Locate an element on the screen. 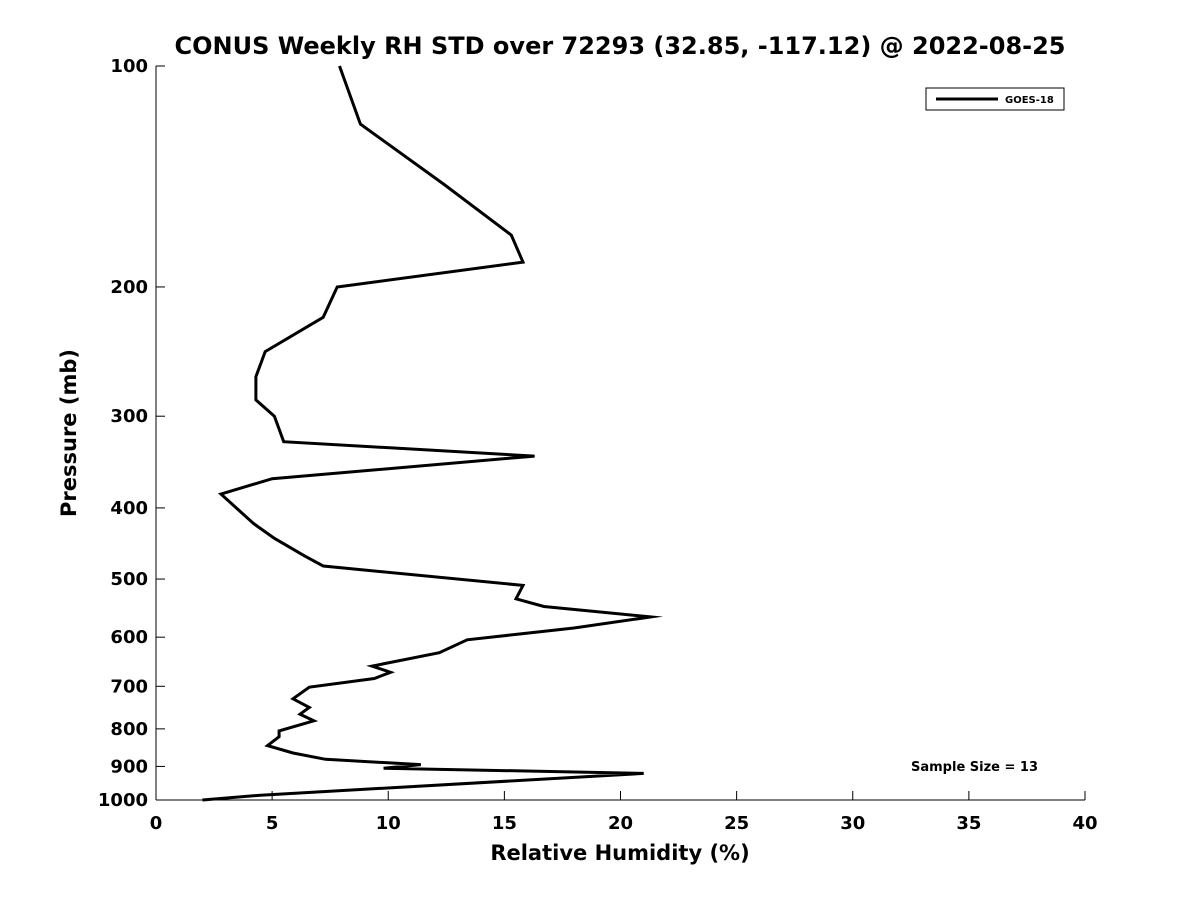 The image size is (1200, 900). x-tick-label: 40 is located at coordinates (1084, 823).